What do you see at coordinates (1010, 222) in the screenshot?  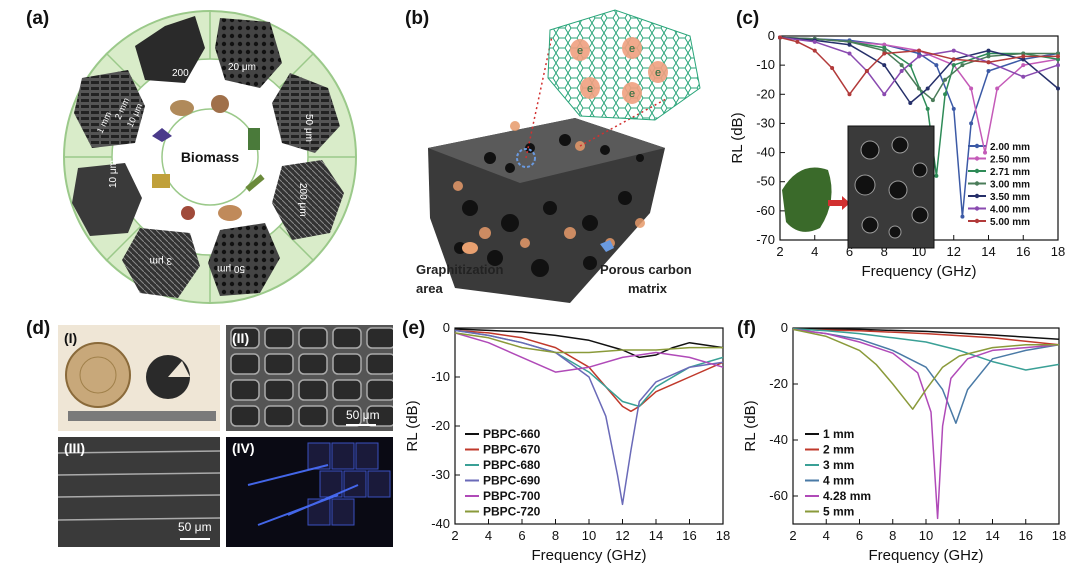 I see `legend-label: 5.00 mm` at bounding box center [1010, 222].